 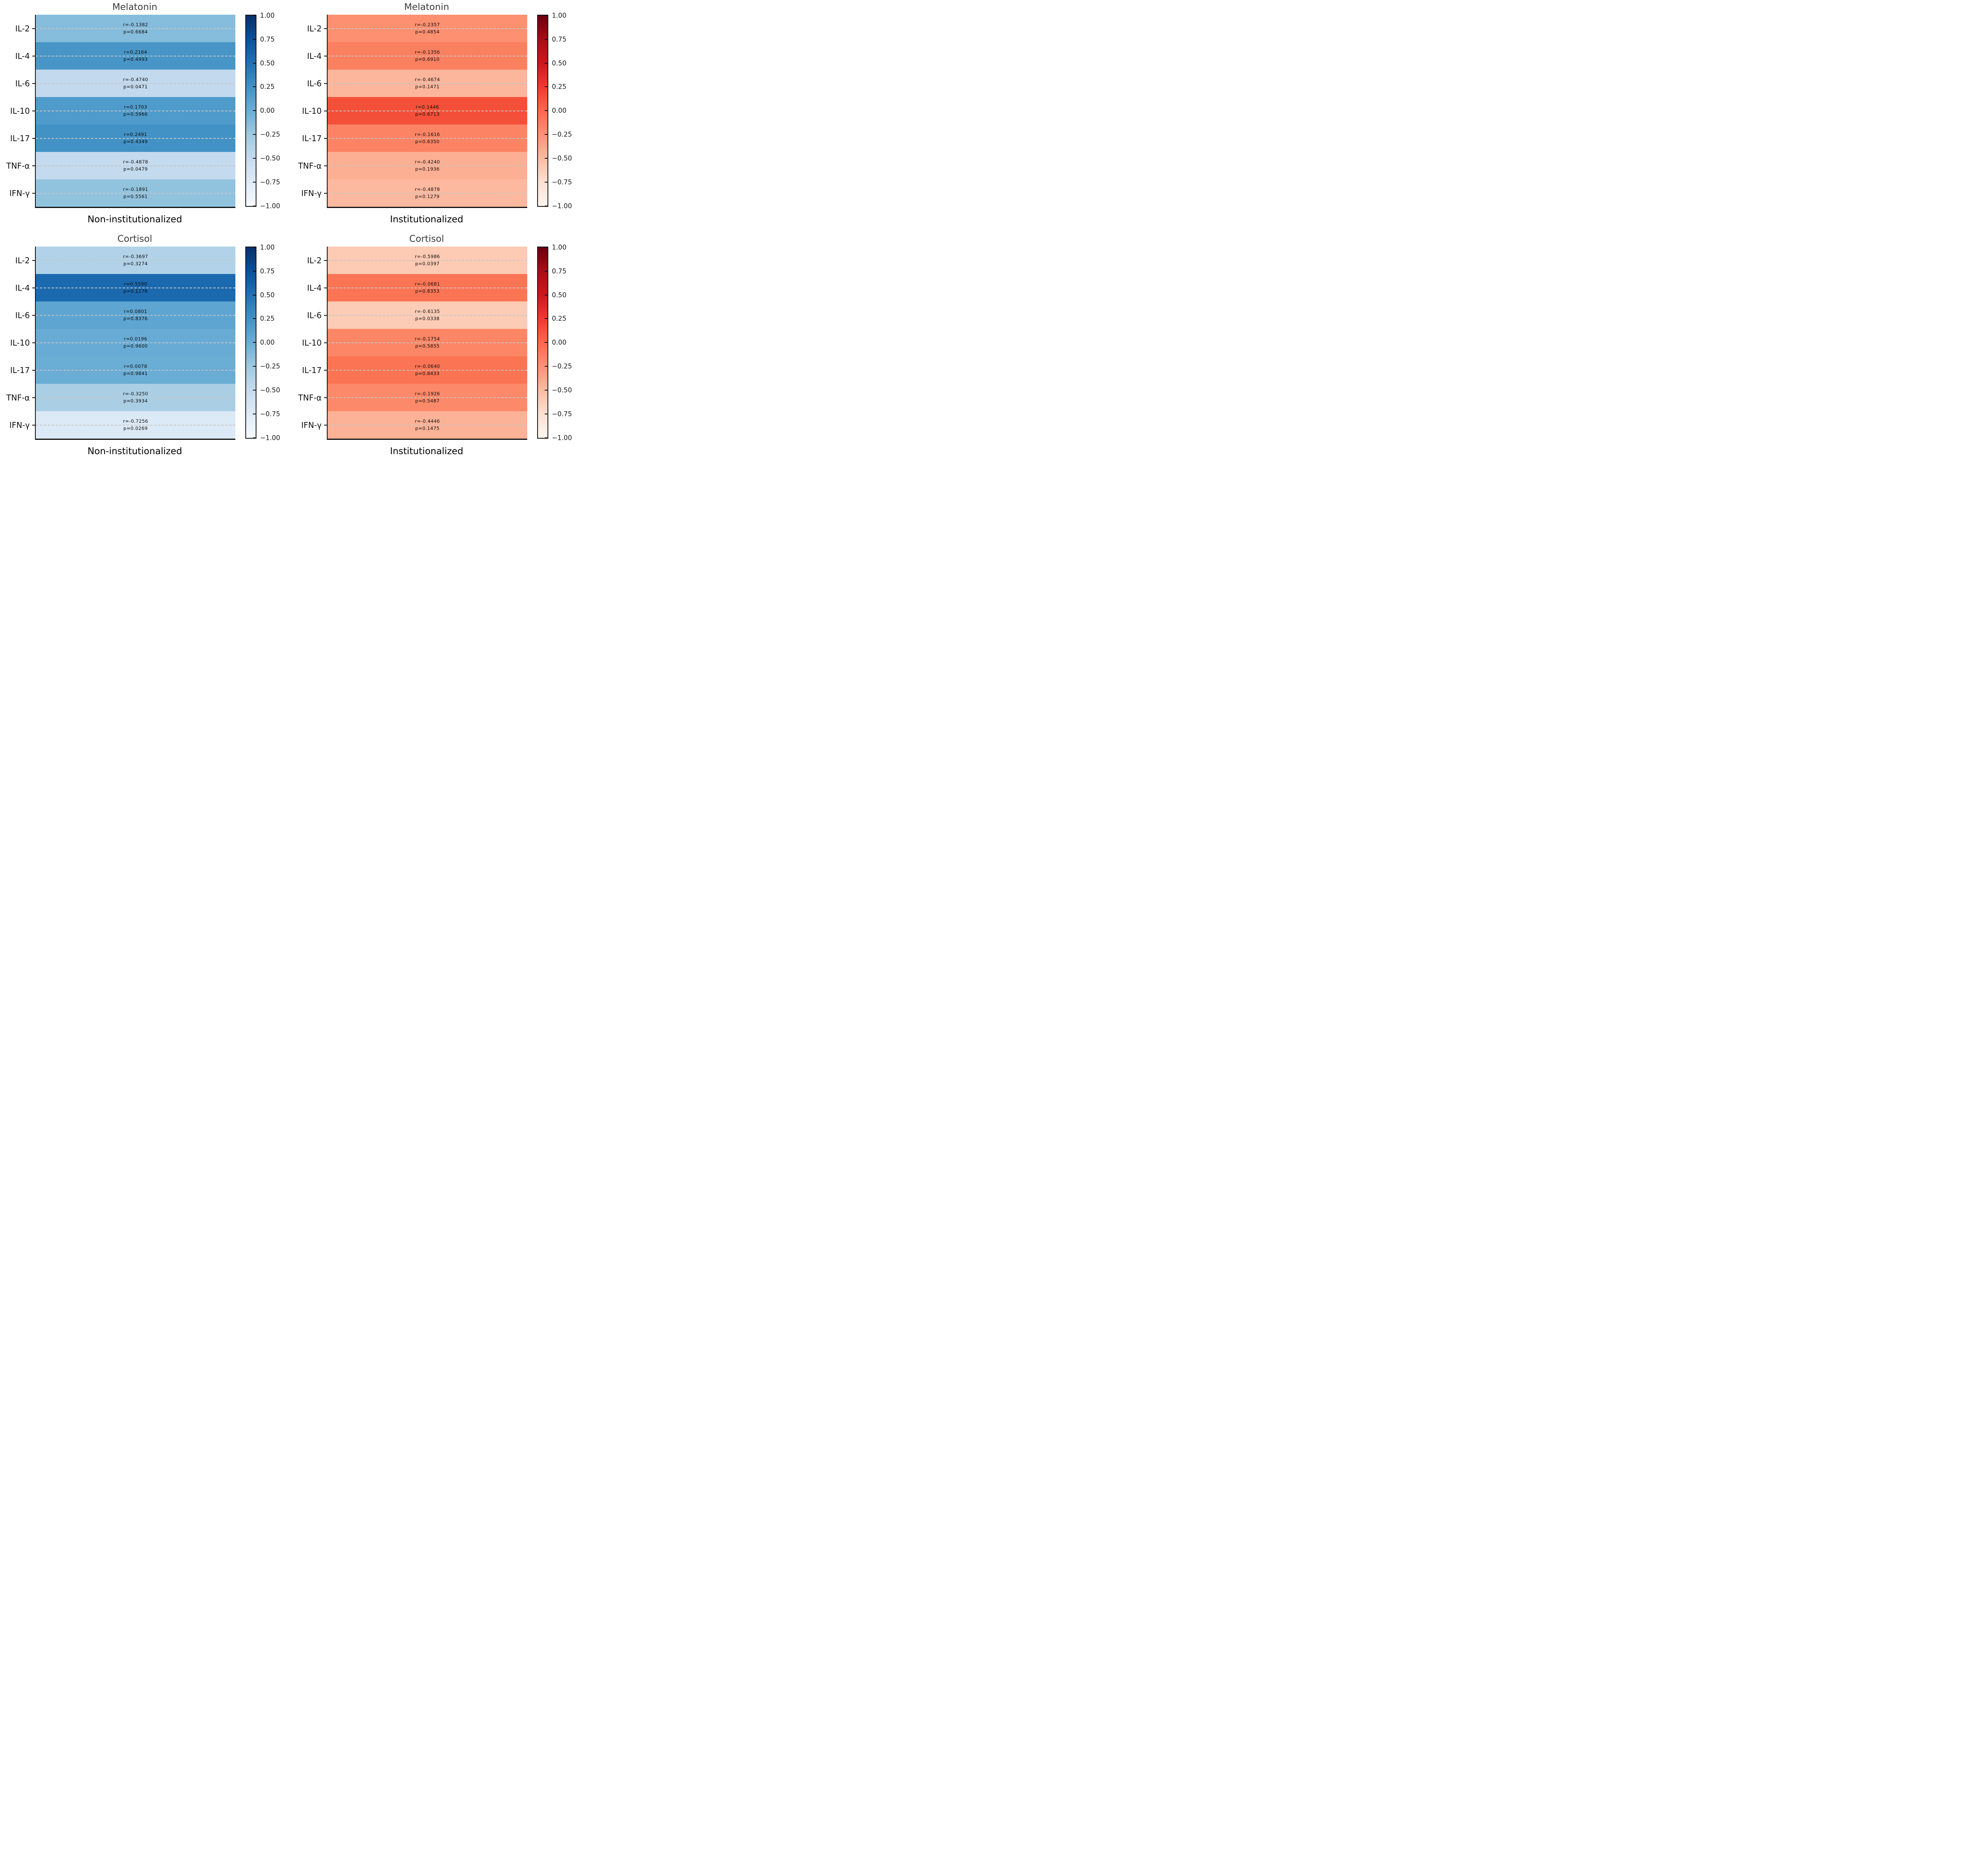 I want to click on heatmap-cell-IL-10: r=-0.1754 p=0.5855, so click(x=427, y=342).